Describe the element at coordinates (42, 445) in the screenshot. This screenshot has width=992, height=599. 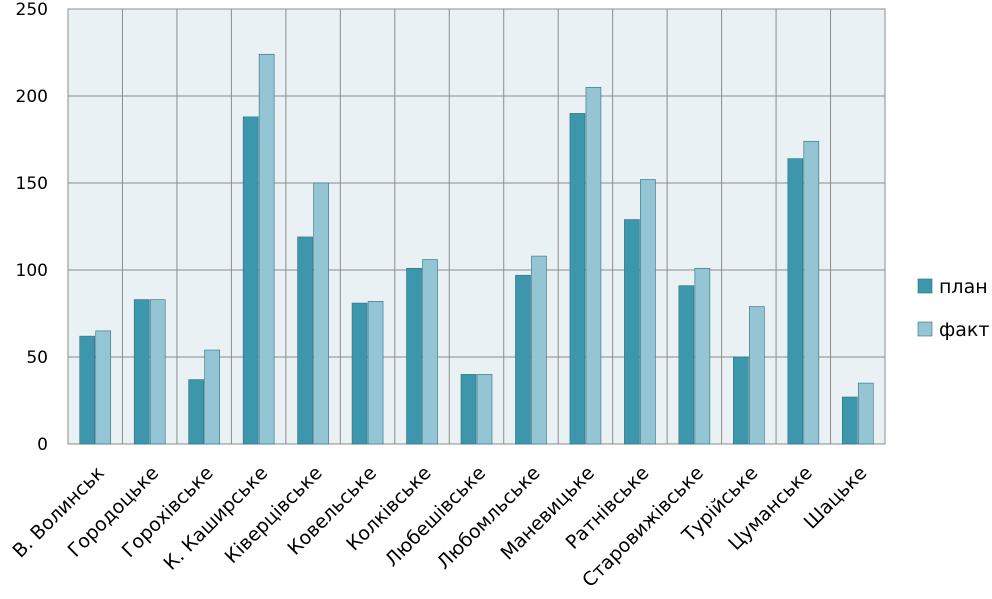
I see `y-tick-label: 0` at that location.